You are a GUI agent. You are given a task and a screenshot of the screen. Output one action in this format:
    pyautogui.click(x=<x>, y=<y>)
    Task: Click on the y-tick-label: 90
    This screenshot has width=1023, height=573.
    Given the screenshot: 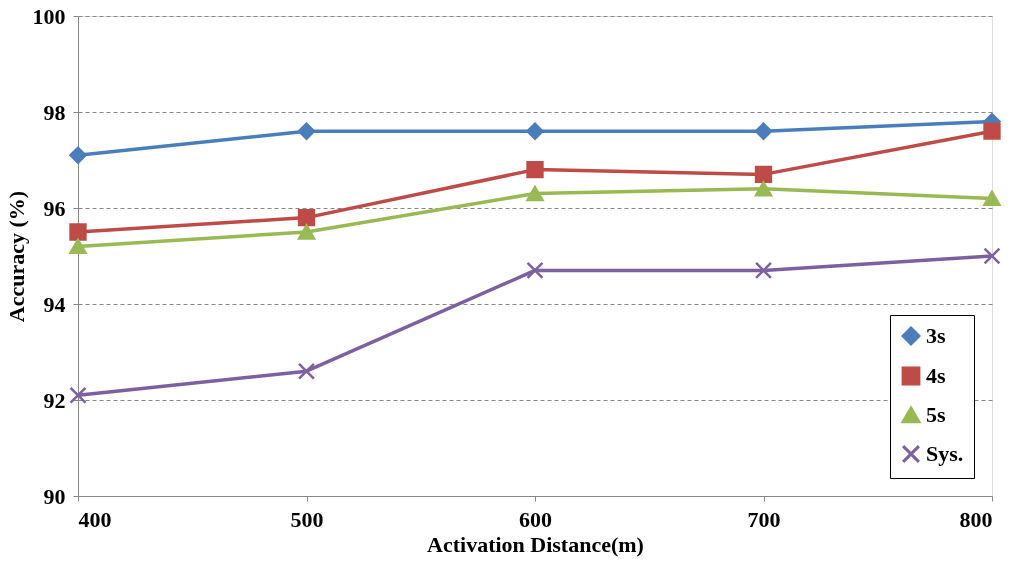 What is the action you would take?
    pyautogui.click(x=54, y=496)
    